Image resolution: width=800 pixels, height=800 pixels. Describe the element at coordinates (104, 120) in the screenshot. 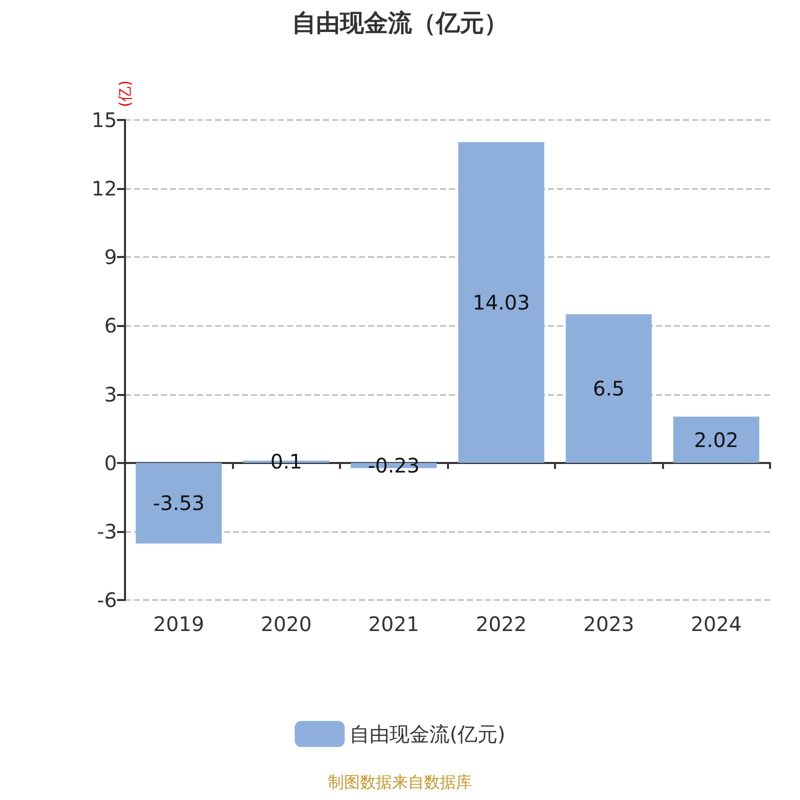

I see `y-tick-label: 15` at that location.